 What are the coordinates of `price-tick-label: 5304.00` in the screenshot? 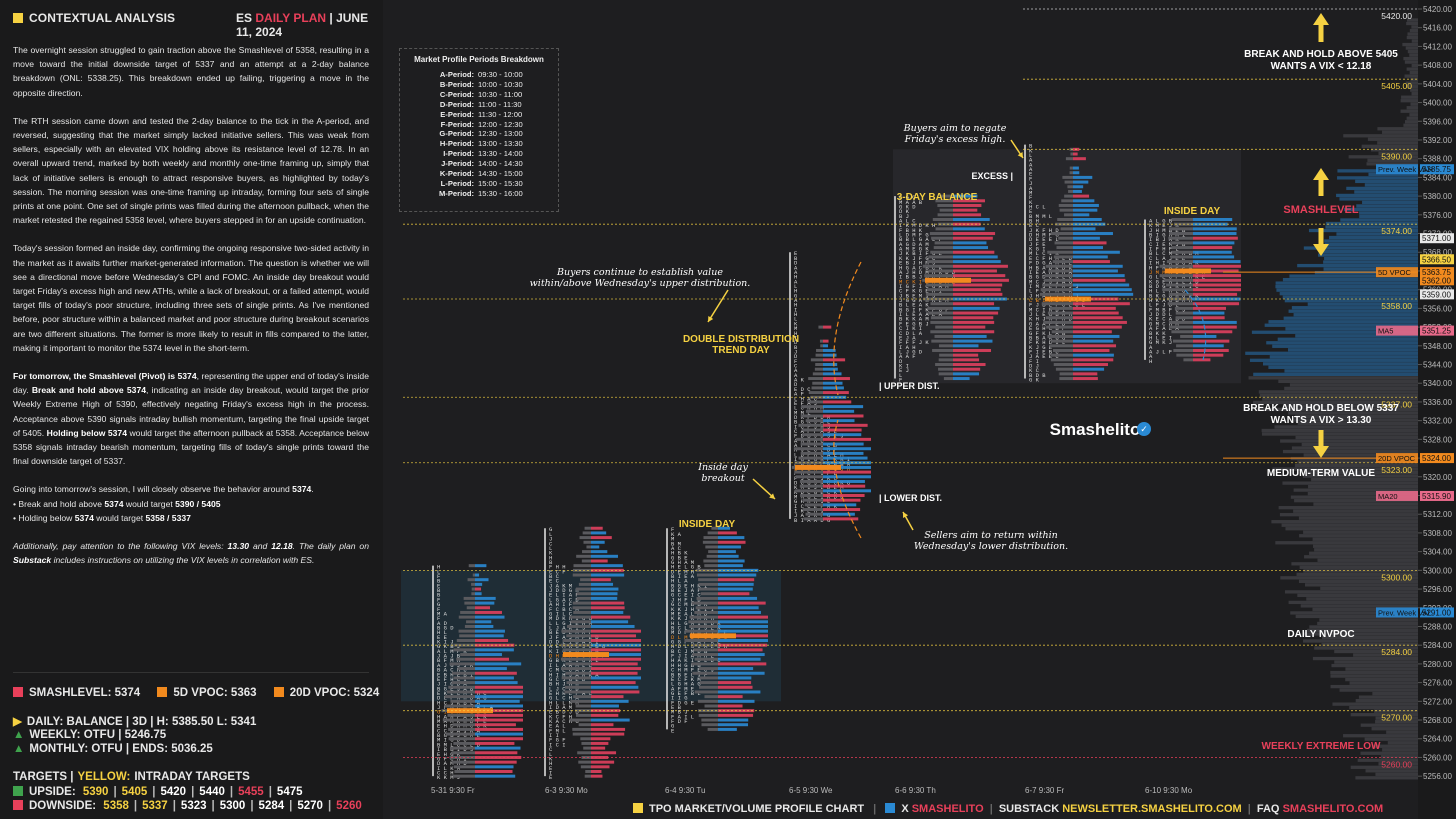 It's located at (1437, 552).